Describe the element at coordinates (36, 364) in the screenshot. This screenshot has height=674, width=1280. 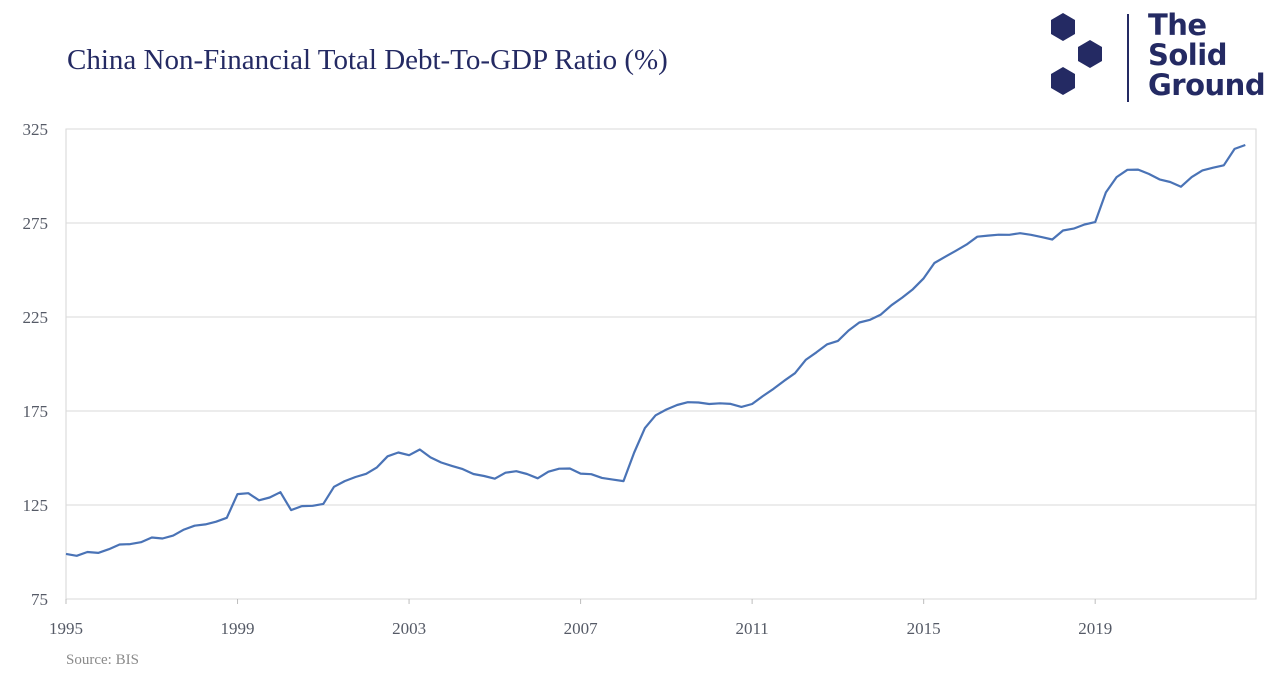
I see `y-axis-ticks: 75 125 175 225 275 325` at that location.